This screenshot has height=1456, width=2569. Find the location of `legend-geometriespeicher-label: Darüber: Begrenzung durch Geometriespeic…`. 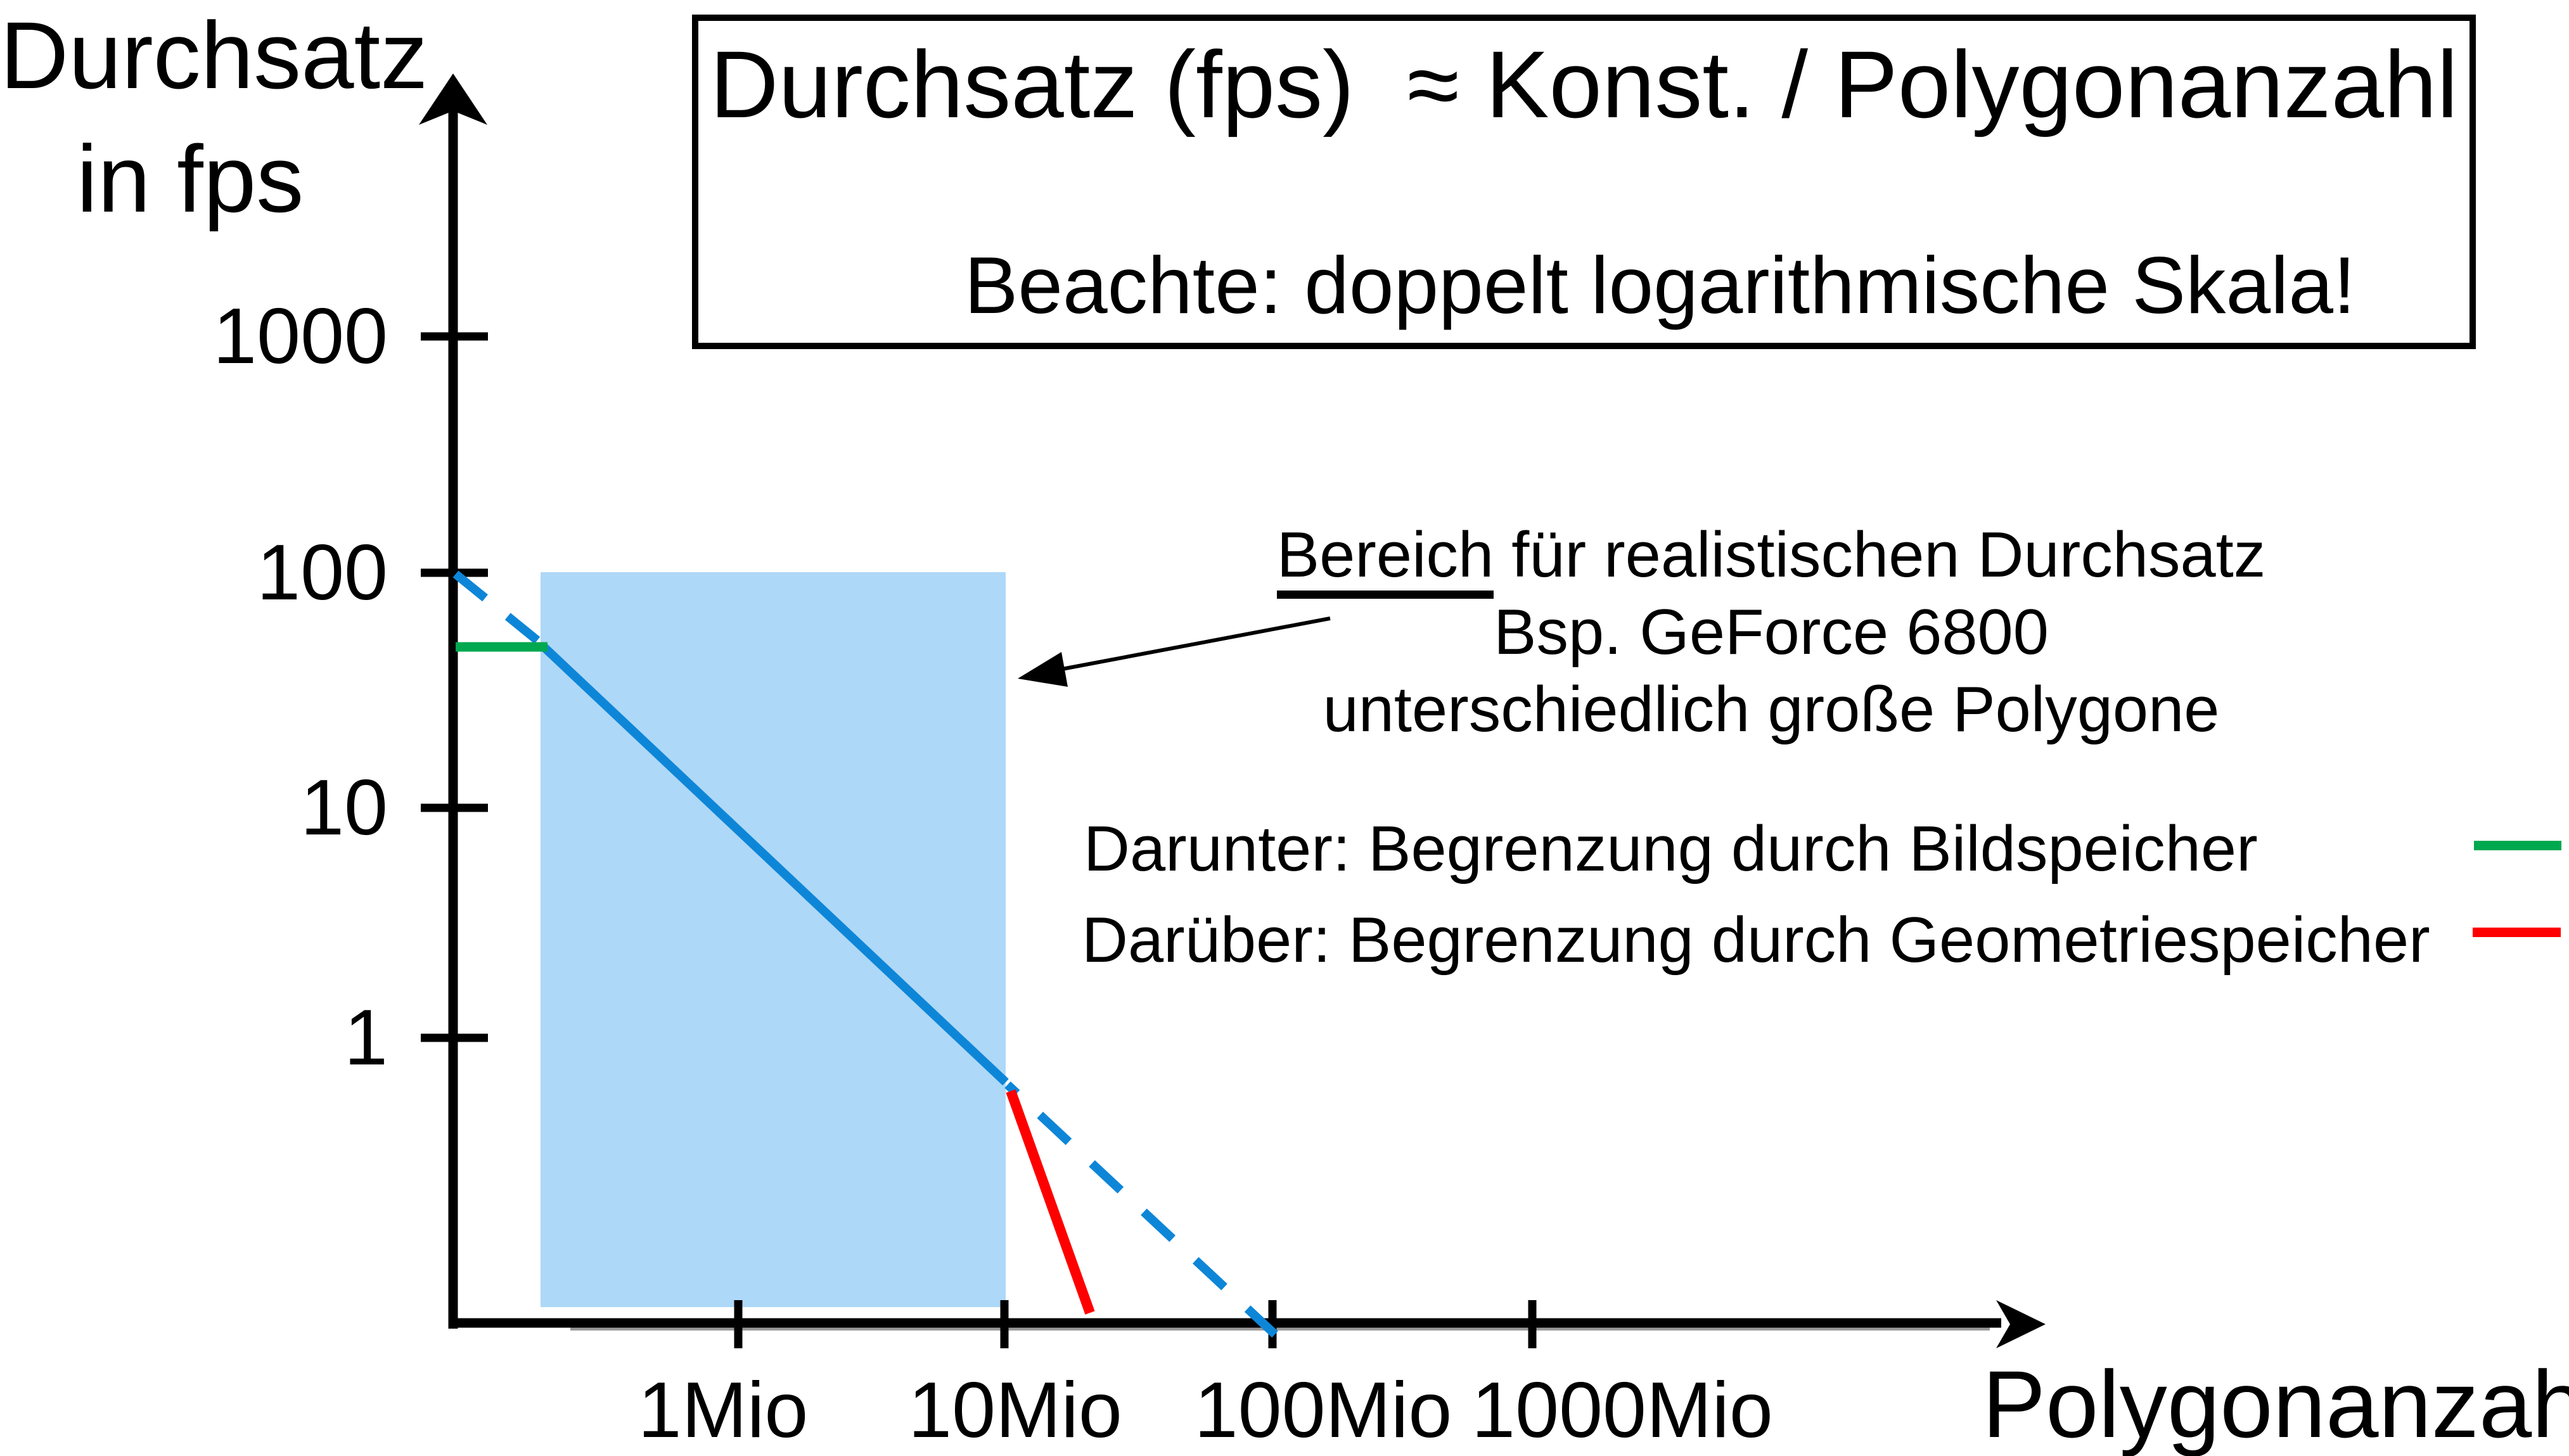

legend-geometriespeicher-label: Darüber: Begrenzung durch Geometriespeic… is located at coordinates (1756, 940).